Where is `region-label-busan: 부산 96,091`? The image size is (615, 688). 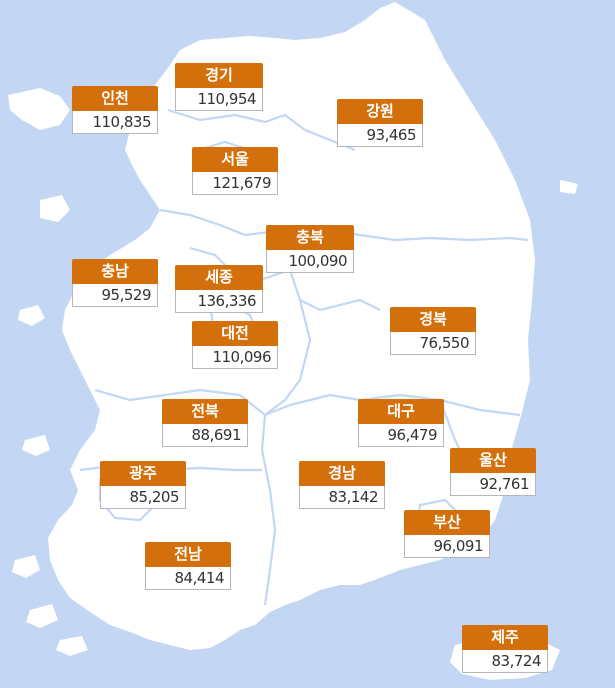
region-label-busan: 부산 96,091 is located at coordinates (447, 534).